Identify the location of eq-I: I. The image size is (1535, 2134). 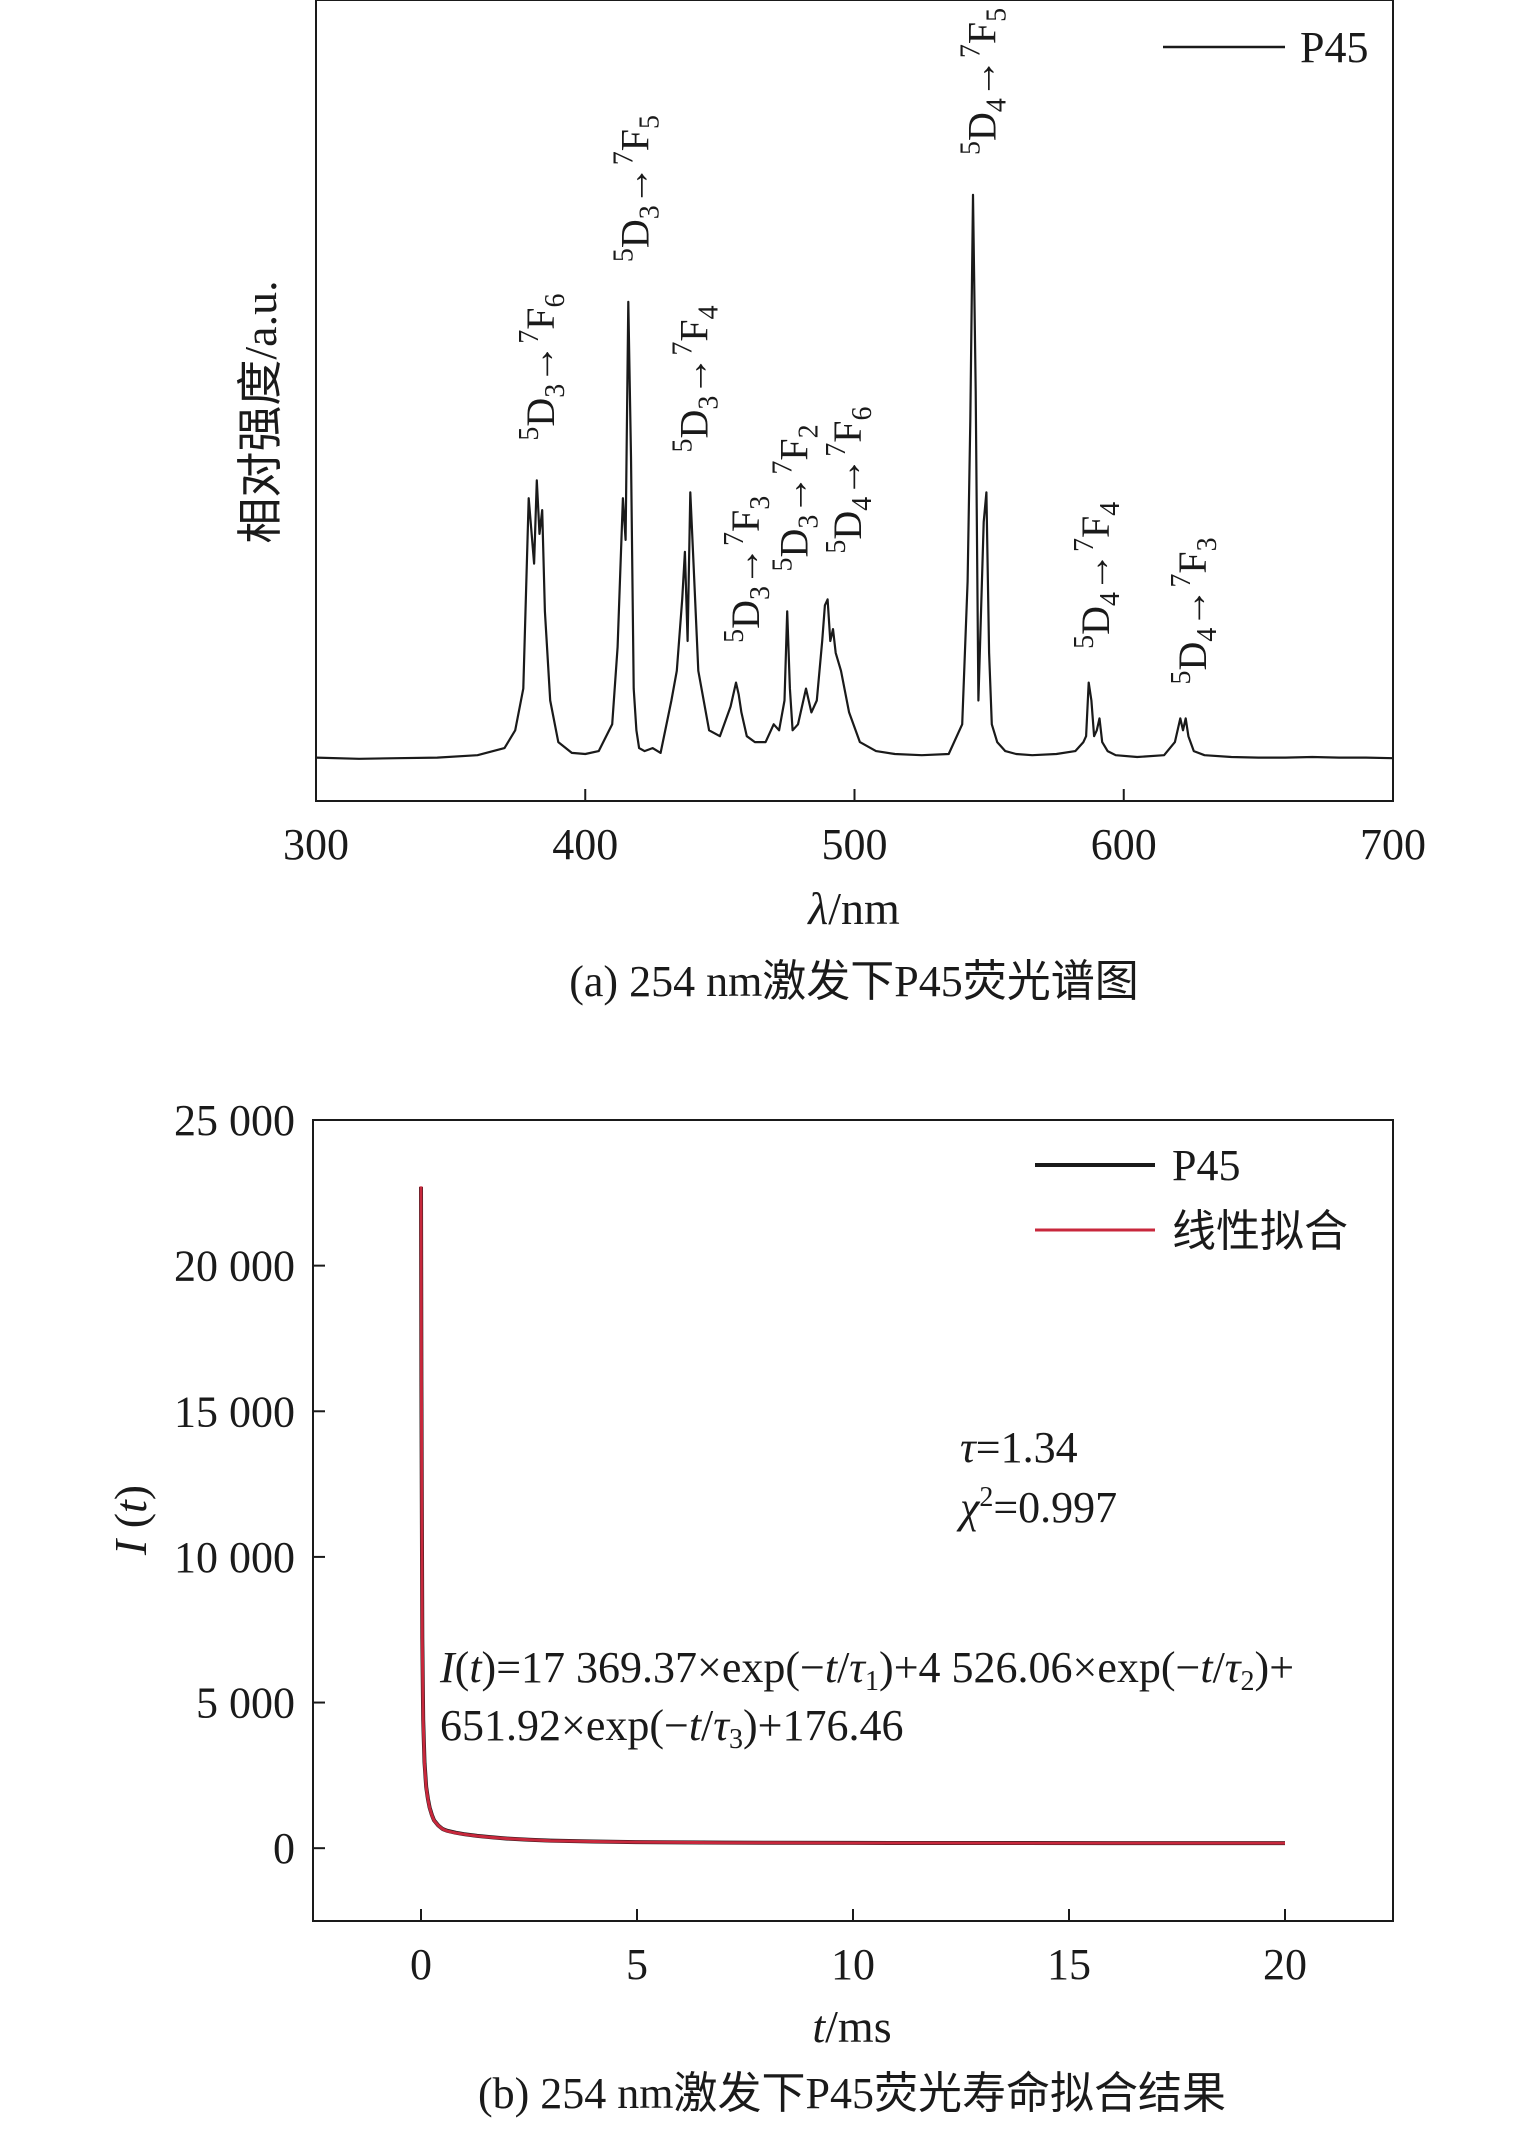
(448, 1667).